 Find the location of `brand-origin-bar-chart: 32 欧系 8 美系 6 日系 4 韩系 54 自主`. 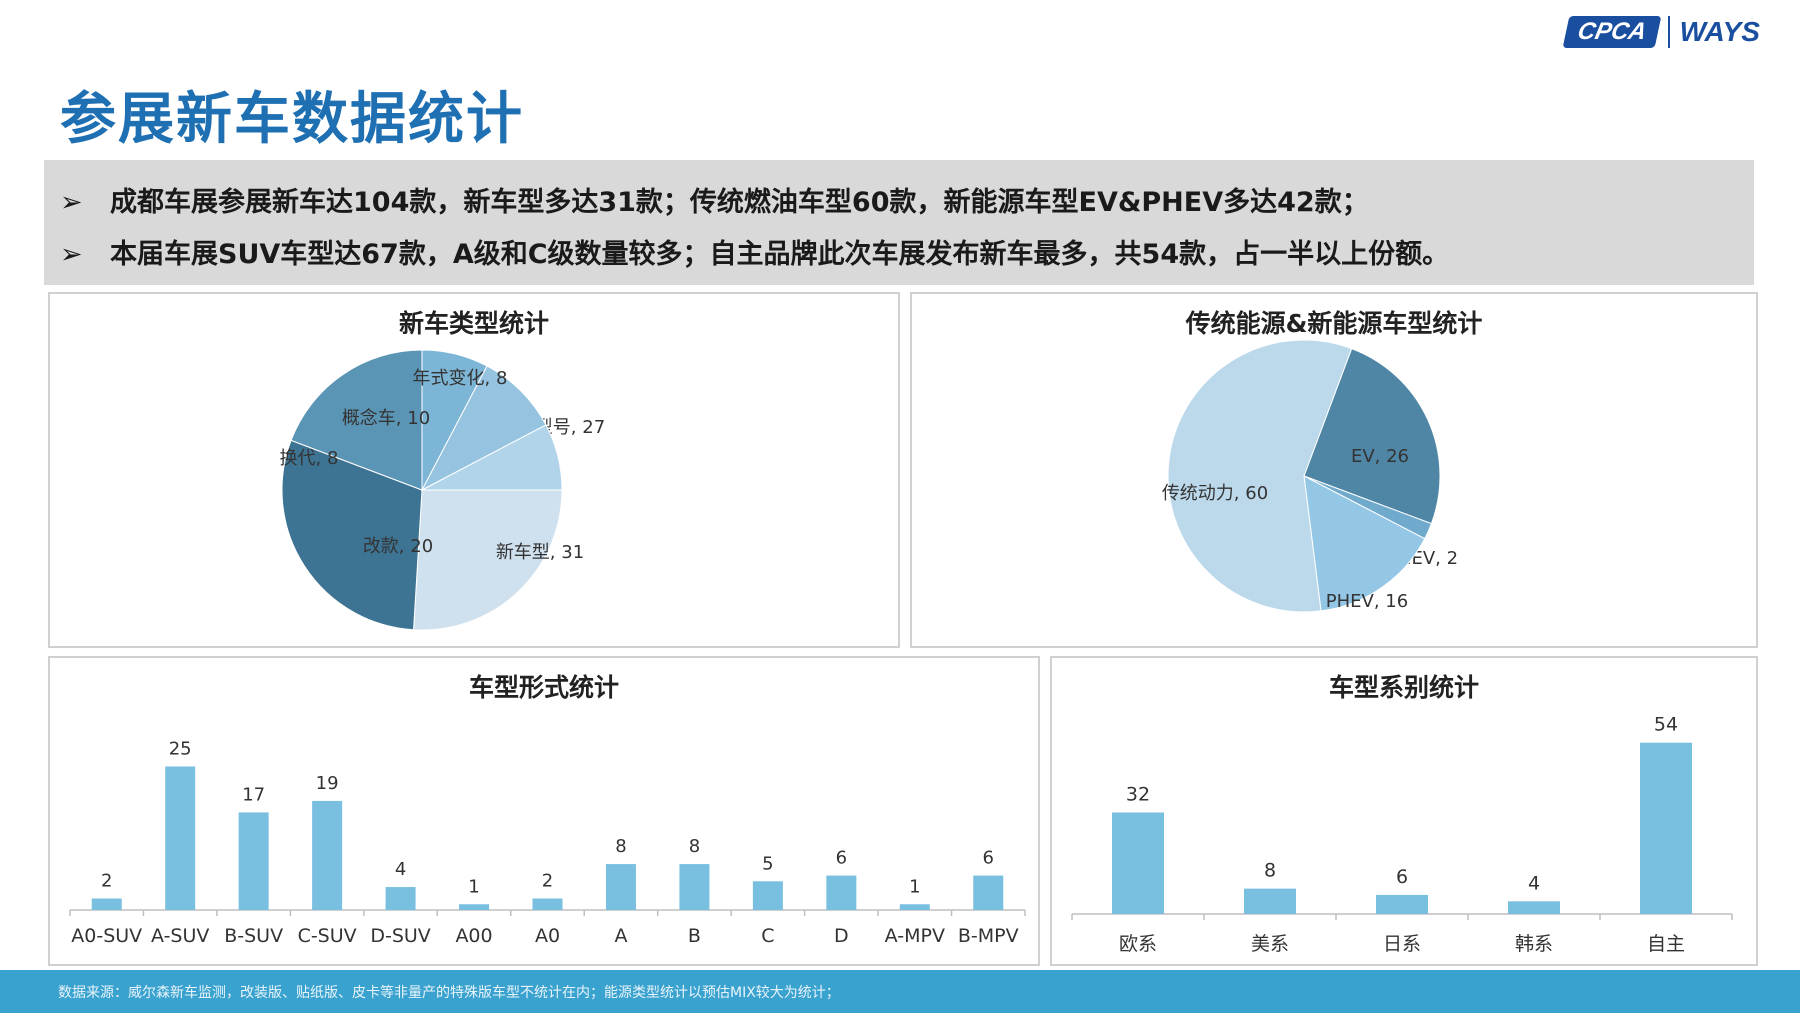

brand-origin-bar-chart: 32 欧系 8 美系 6 日系 4 韩系 54 自主 is located at coordinates (1402, 834).